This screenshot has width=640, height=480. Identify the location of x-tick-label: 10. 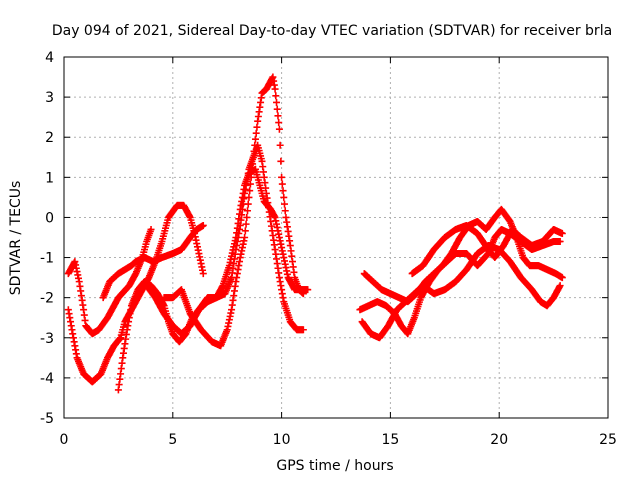
(282, 440).